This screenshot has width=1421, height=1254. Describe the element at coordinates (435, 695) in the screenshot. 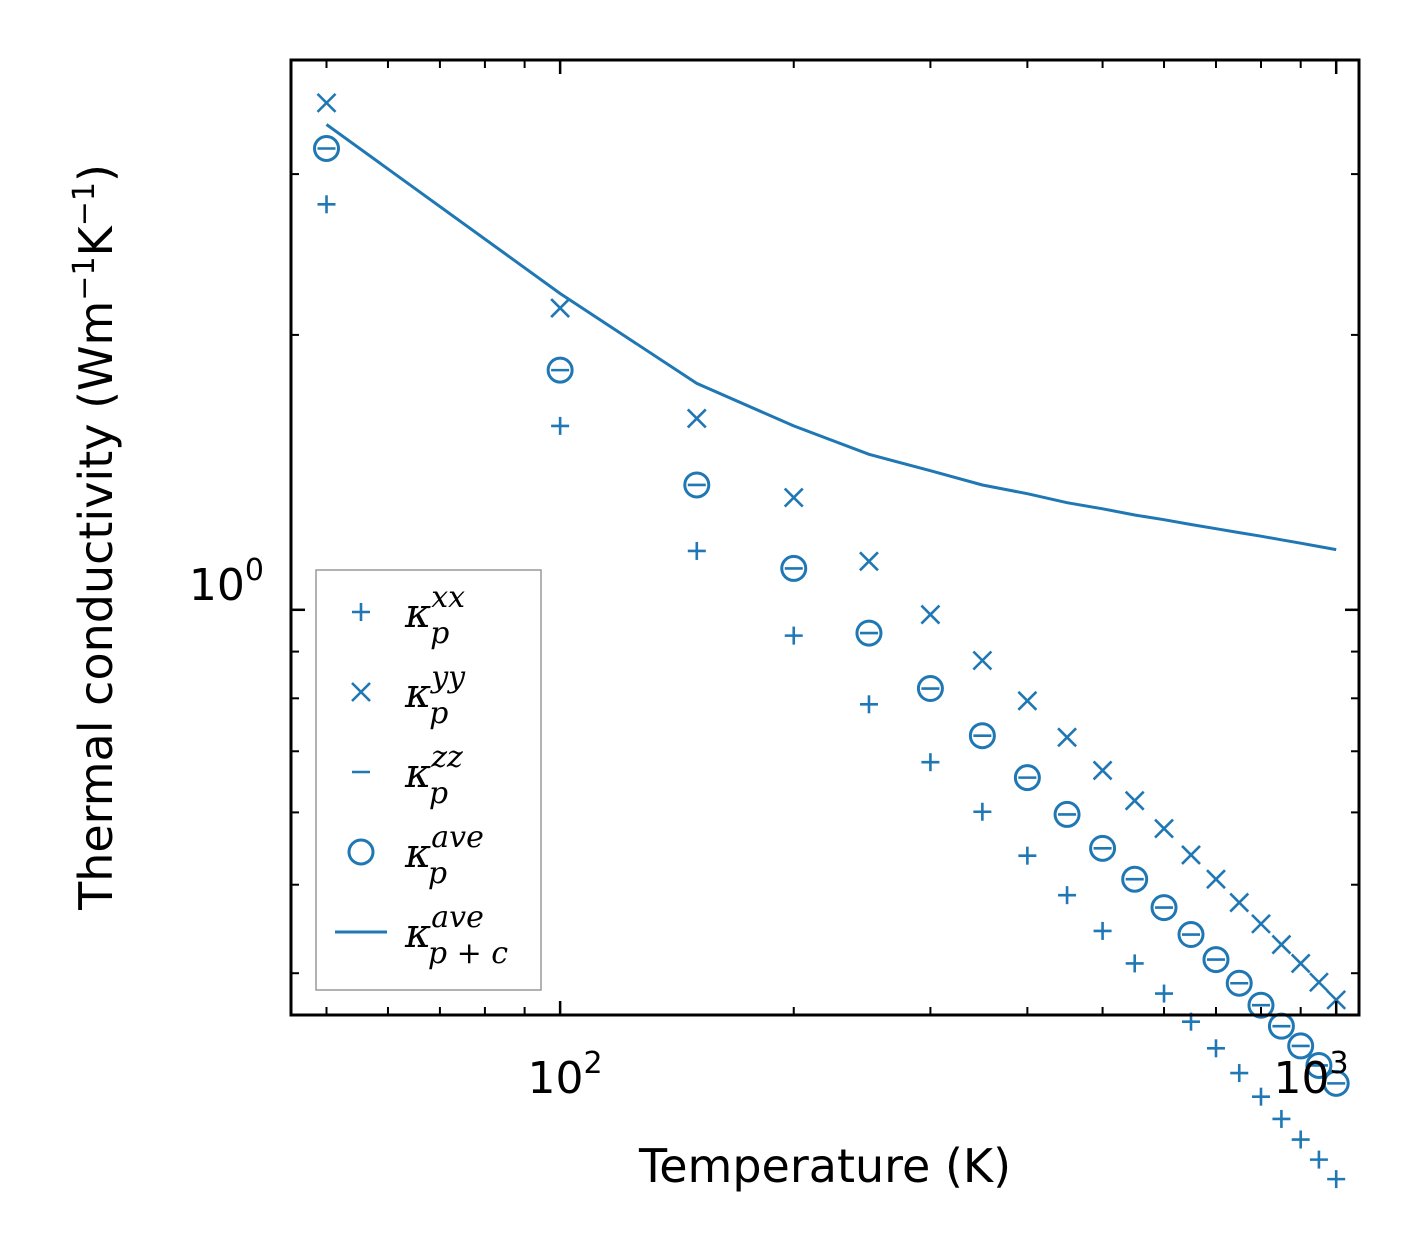

I see `legend-label-kappa-yy: κyy p` at that location.